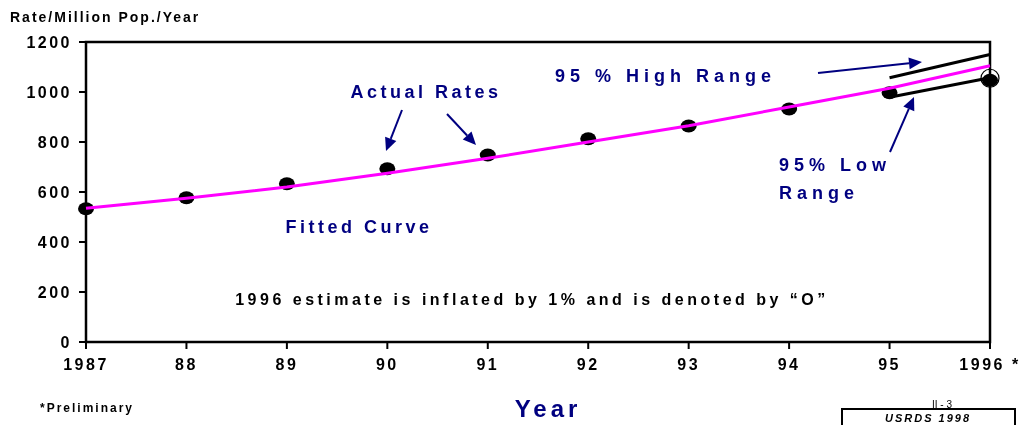  I want to click on x-tick-label: 90, so click(387, 364).